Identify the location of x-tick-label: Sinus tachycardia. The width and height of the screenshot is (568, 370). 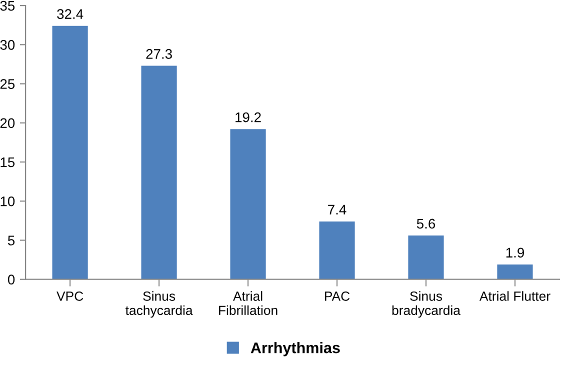
(159, 304).